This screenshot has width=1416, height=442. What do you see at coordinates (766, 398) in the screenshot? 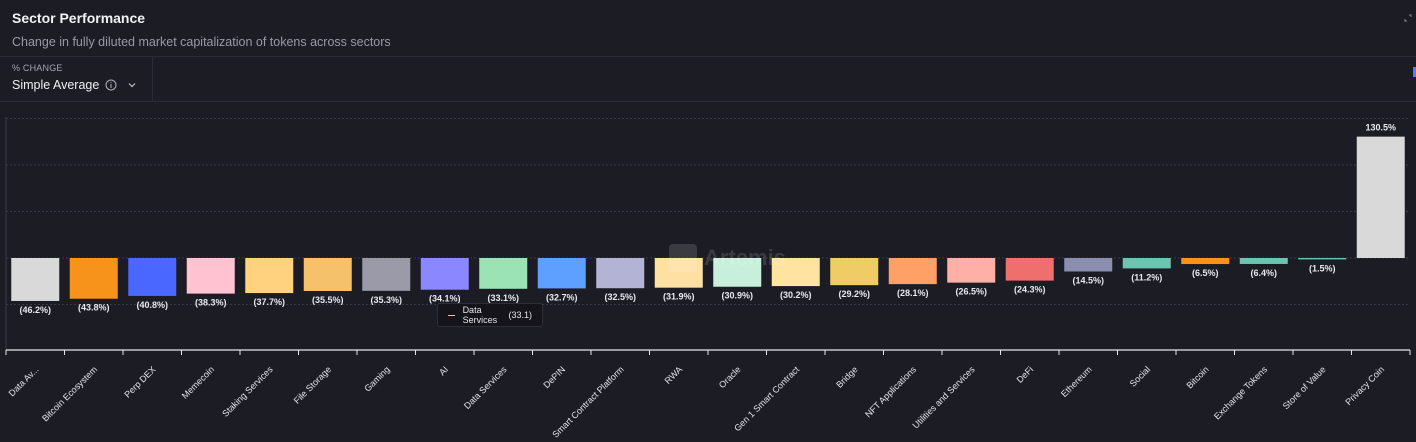
I see `x-tick-label: Gen 1 Smart Contract` at bounding box center [766, 398].